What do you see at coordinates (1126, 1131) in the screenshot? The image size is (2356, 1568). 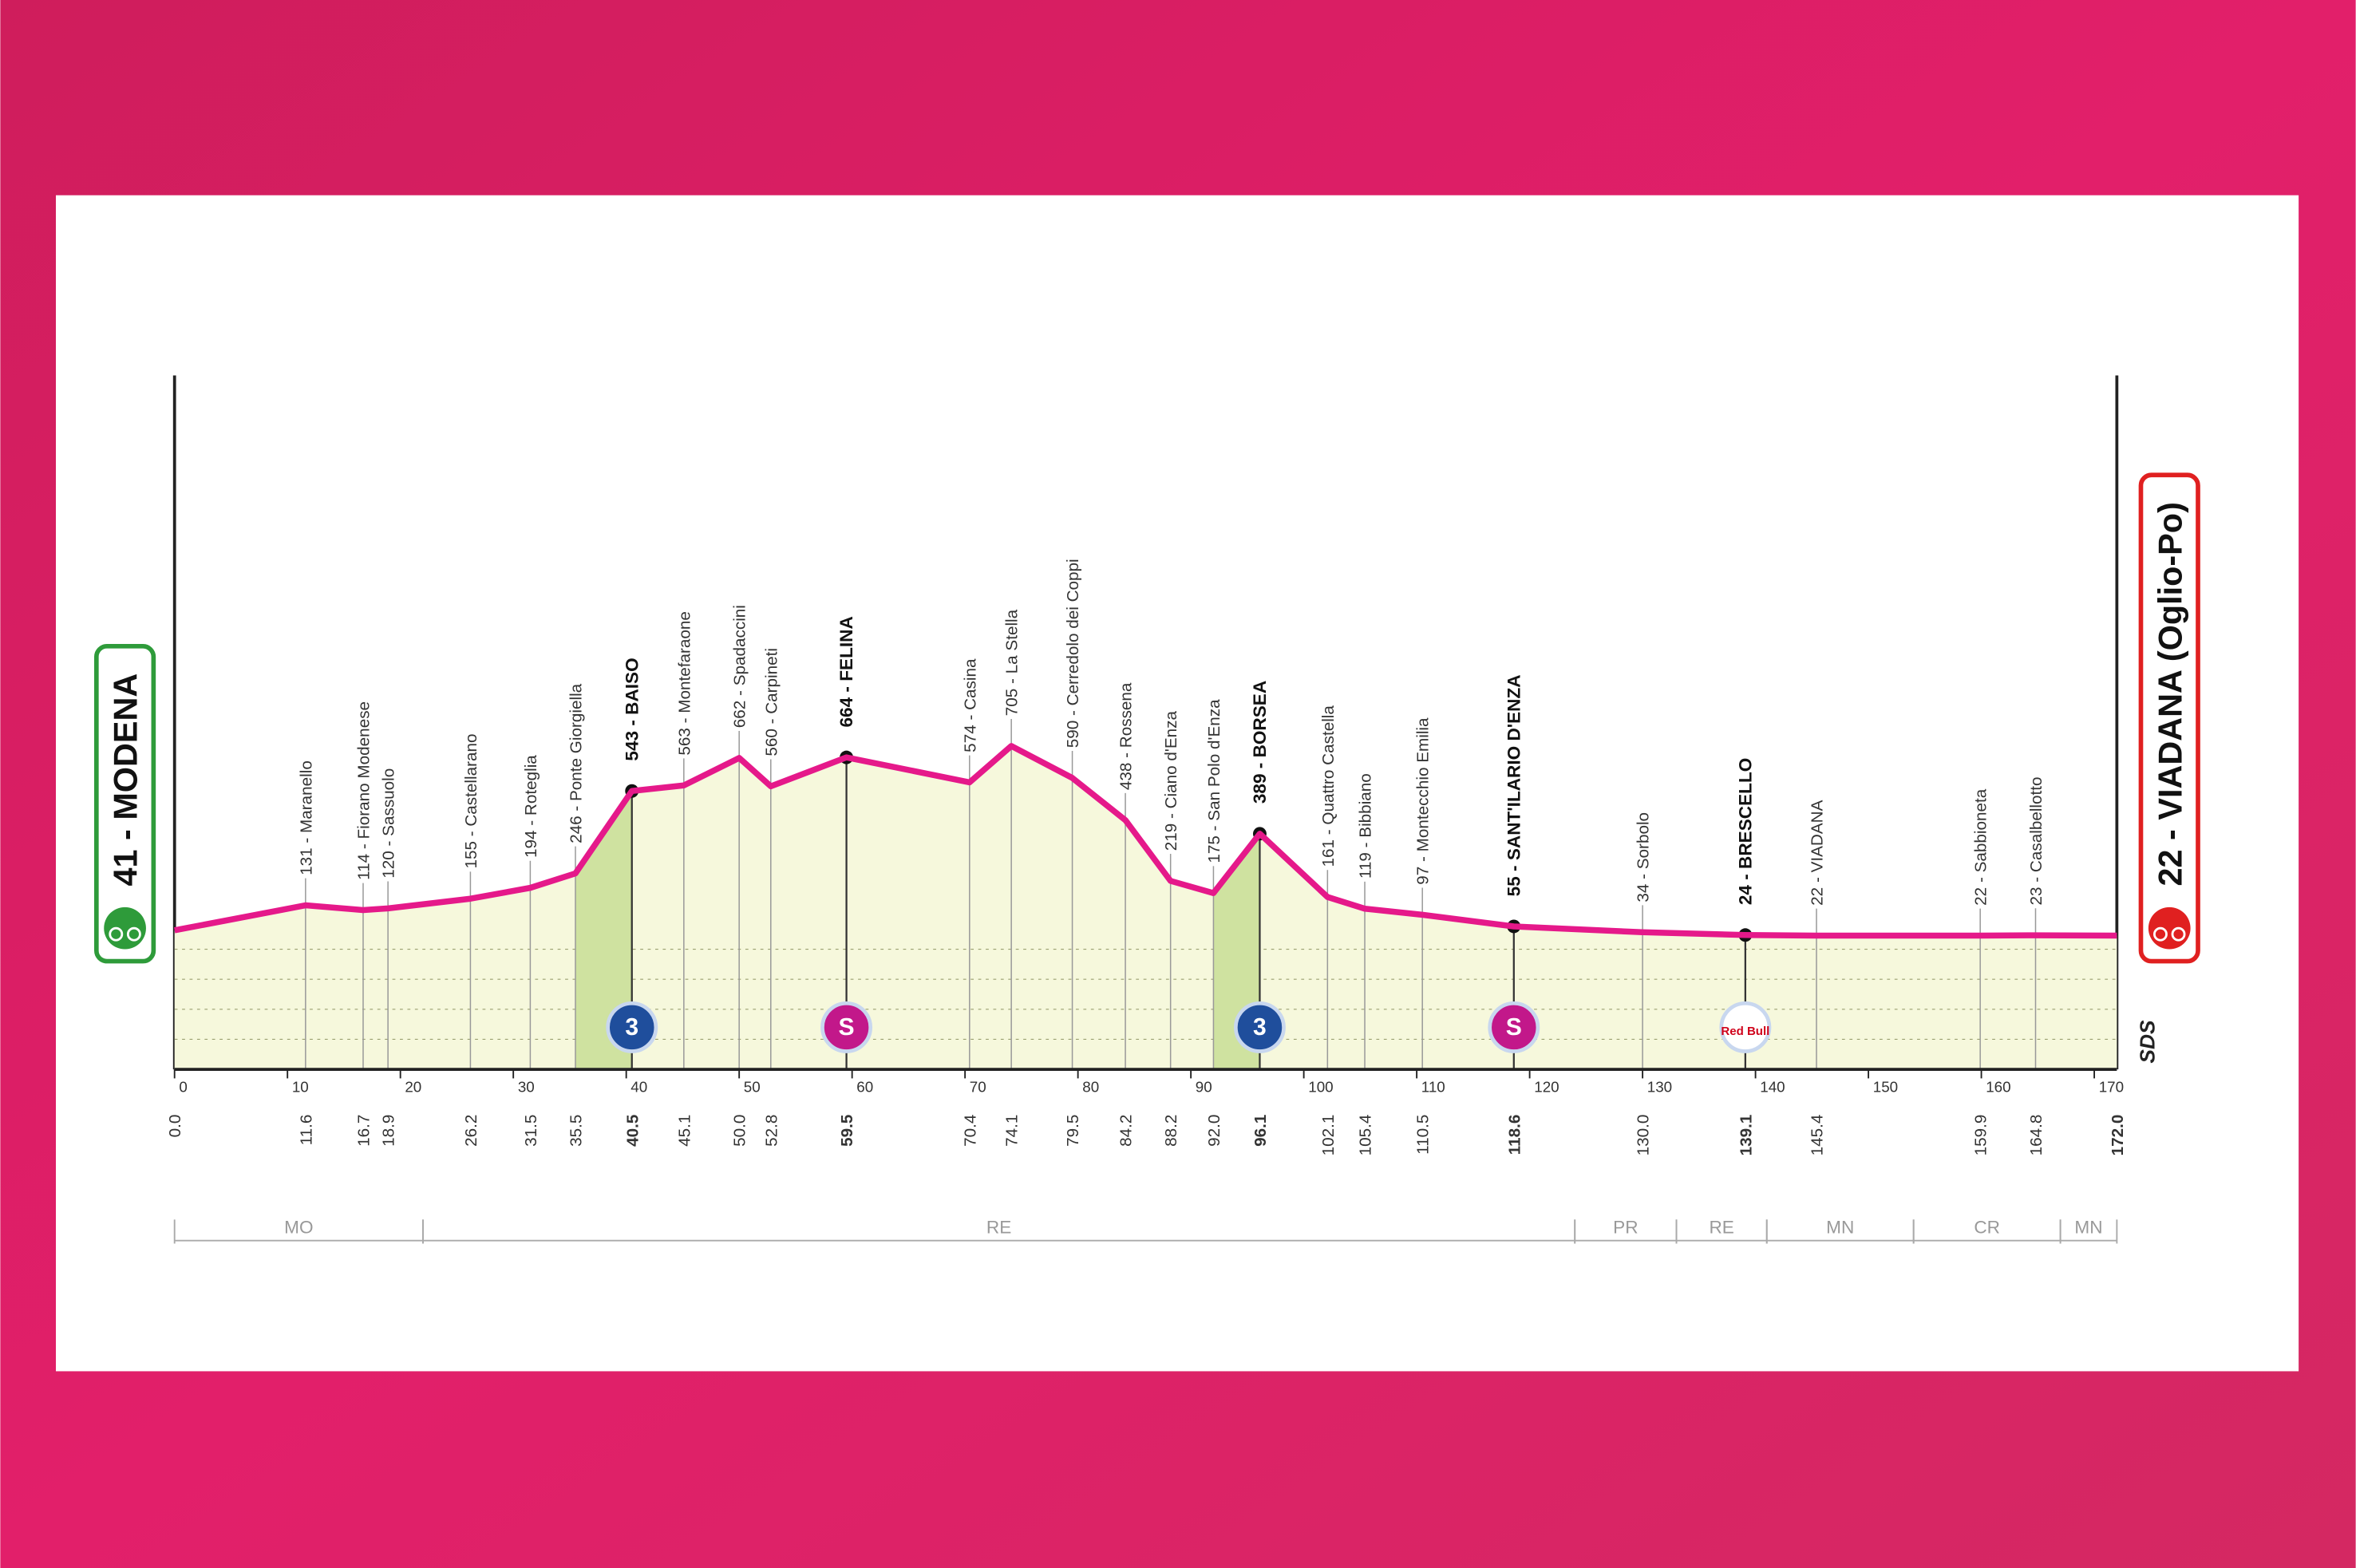 I see `km-label: 84.2` at bounding box center [1126, 1131].